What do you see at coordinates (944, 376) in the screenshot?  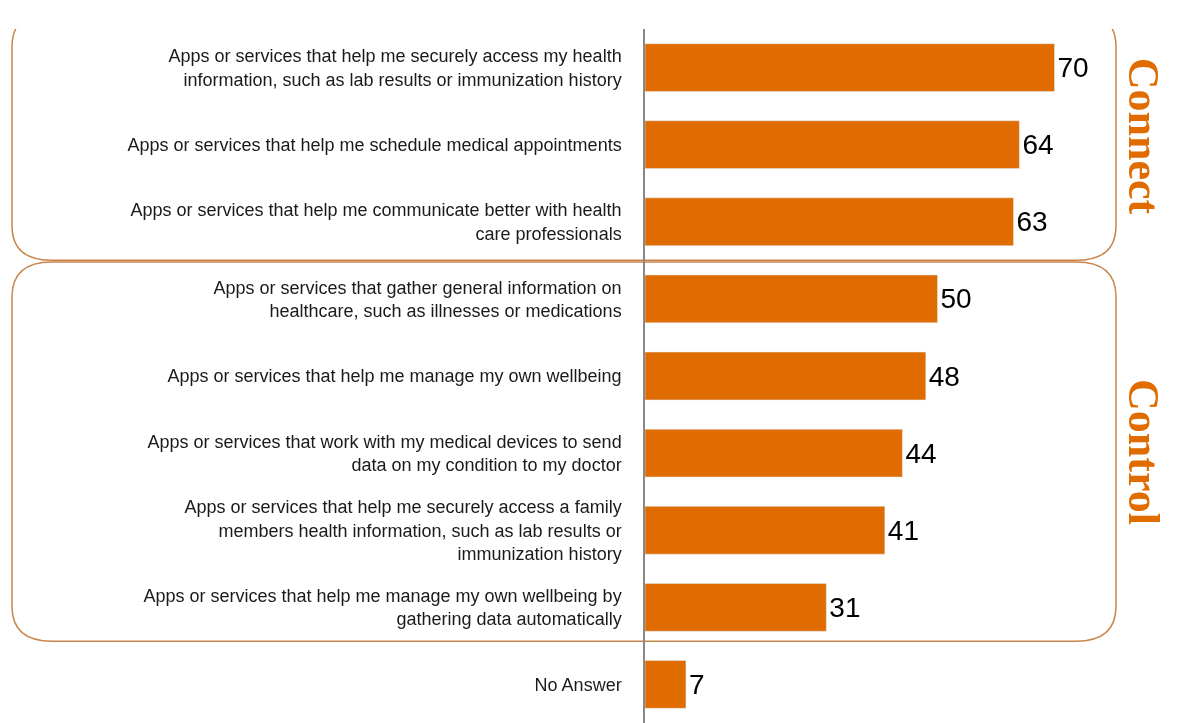 I see `data-label: 48` at bounding box center [944, 376].